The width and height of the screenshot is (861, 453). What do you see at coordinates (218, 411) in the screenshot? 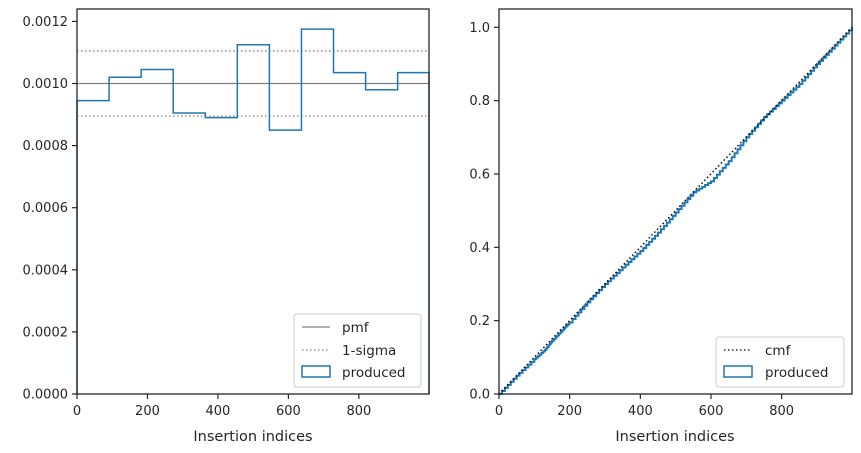
I see `left-x-tick-label: 400` at bounding box center [218, 411].